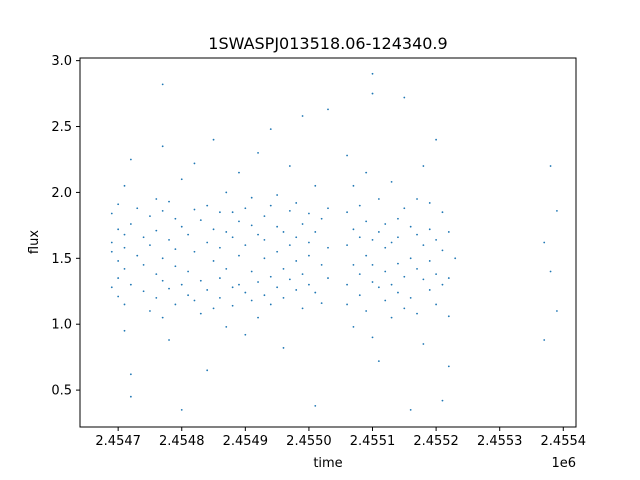 The height and width of the screenshot is (480, 640). What do you see at coordinates (500, 441) in the screenshot?
I see `x-tick-label: 2.4553` at bounding box center [500, 441].